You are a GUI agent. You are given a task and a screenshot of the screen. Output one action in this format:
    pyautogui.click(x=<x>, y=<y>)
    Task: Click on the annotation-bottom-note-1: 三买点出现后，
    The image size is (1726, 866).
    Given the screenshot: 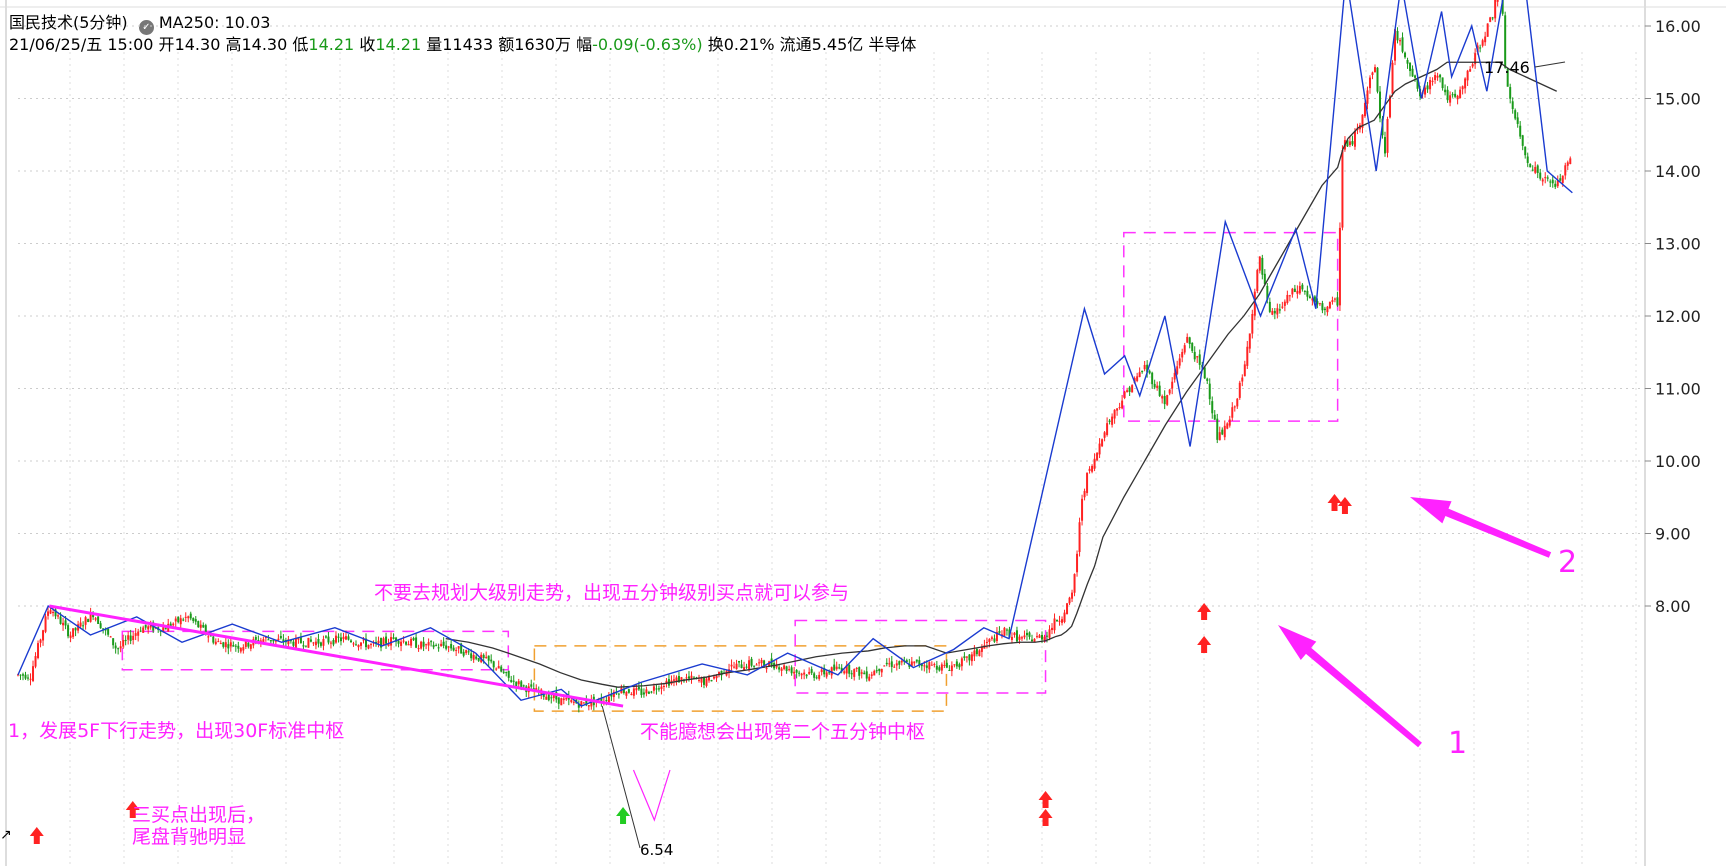 What is the action you would take?
    pyautogui.click(x=199, y=815)
    